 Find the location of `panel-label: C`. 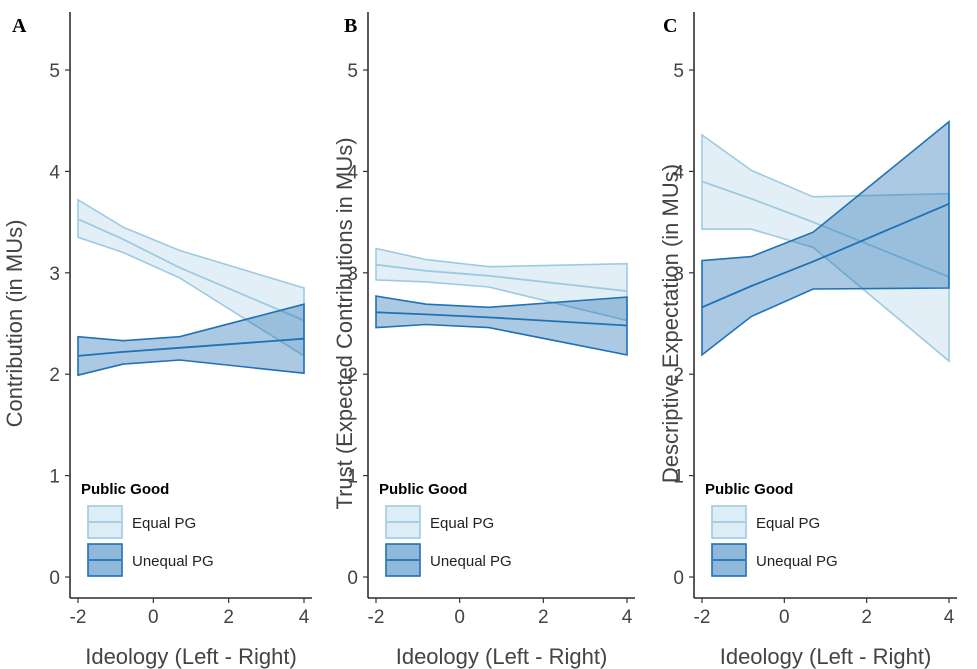

panel-label: C is located at coordinates (670, 26).